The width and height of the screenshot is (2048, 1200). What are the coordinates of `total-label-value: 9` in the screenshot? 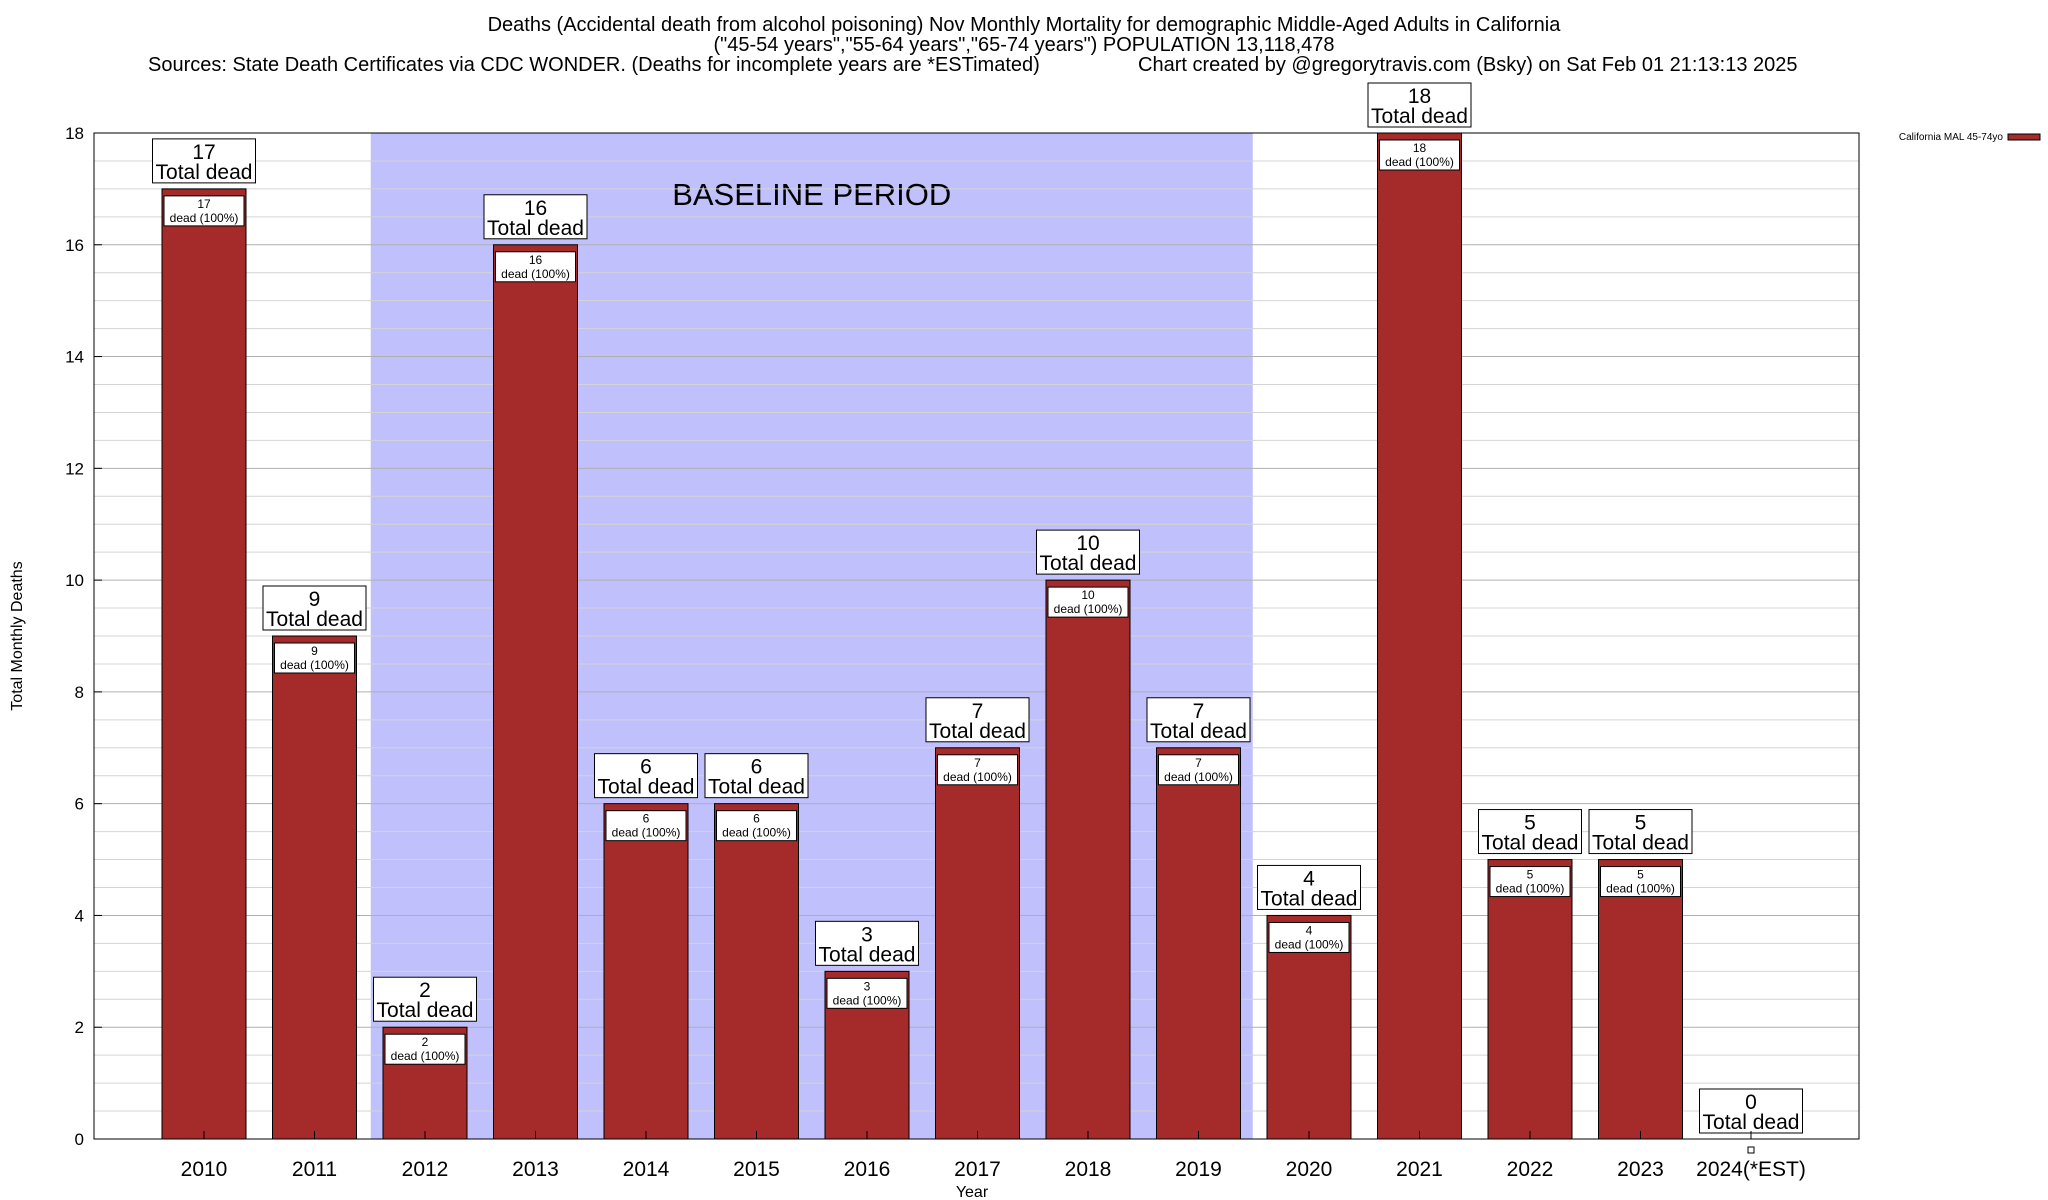 It's located at (315, 599).